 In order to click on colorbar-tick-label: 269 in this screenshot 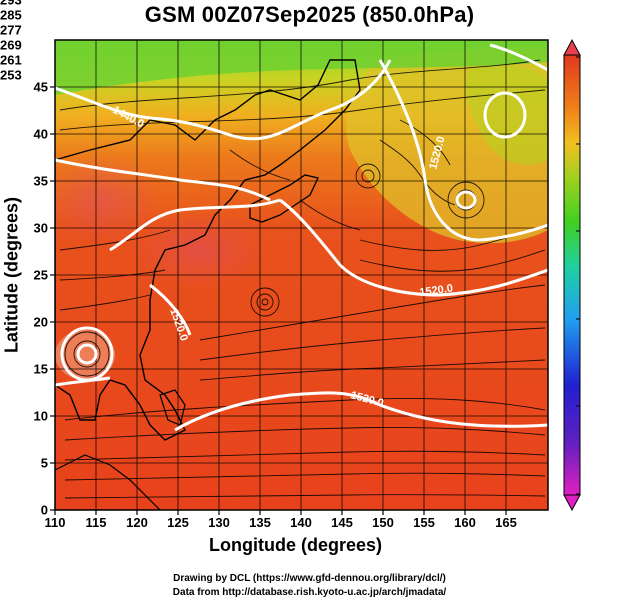, I will do `click(11, 45)`.